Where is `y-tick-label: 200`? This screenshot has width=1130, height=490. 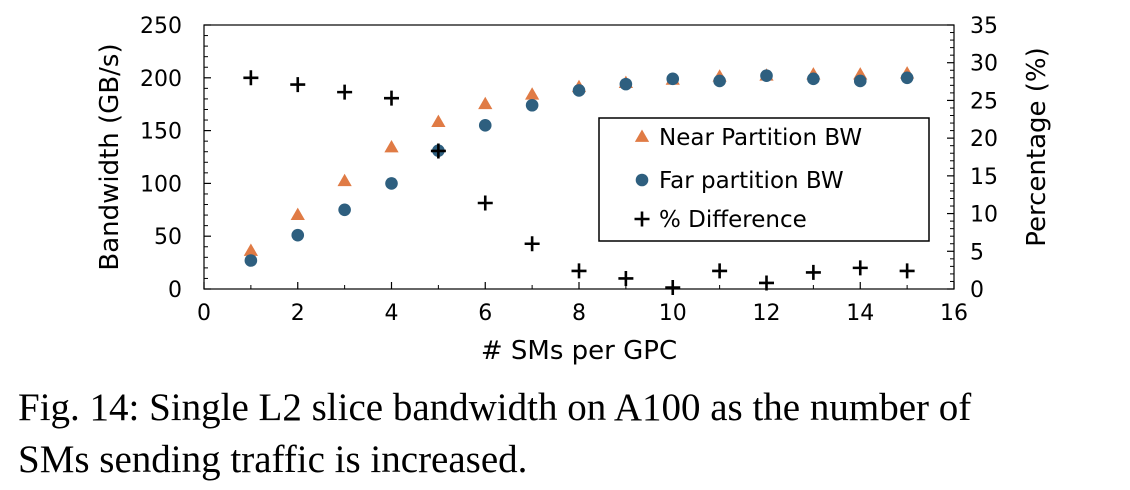
y-tick-label: 200 is located at coordinates (161, 79).